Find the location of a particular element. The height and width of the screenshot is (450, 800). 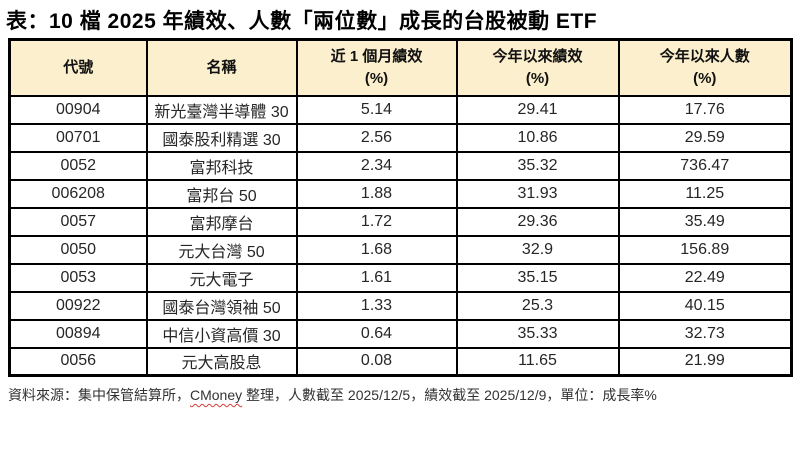

table-row: 0050 元大台灣 50 1.68 32.9 156.89 is located at coordinates (400, 249).